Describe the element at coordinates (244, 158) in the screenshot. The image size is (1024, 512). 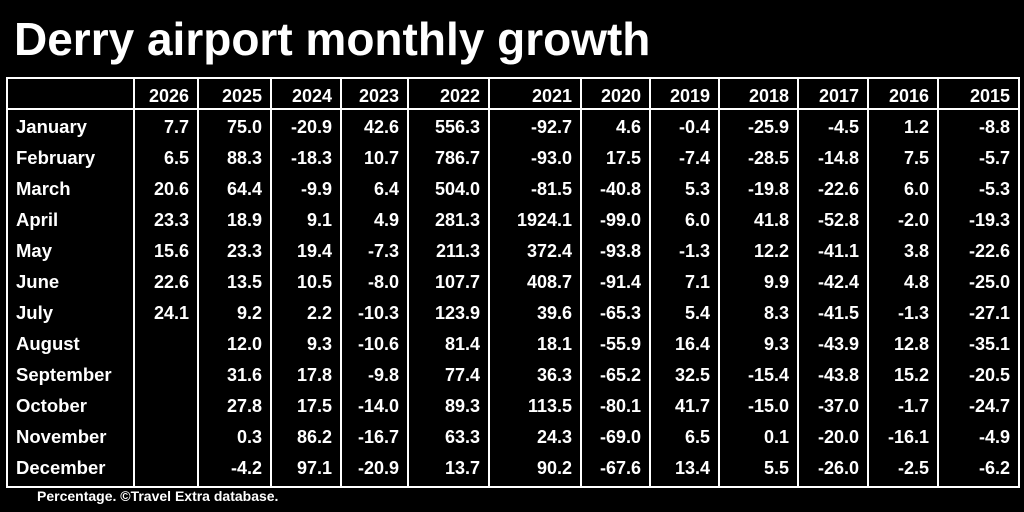
I see `table-cell-value: 88.3` at that location.